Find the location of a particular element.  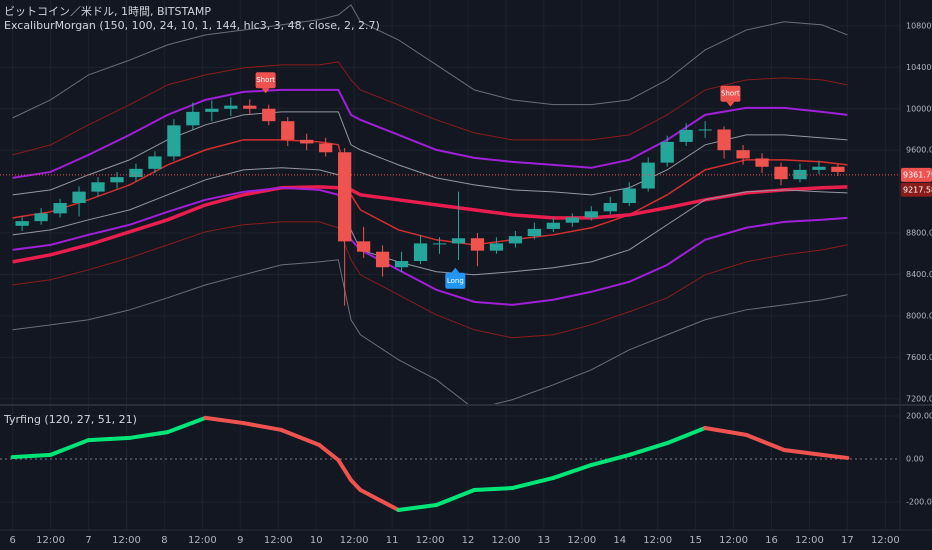

y-tick-label: 10800.00 is located at coordinates (919, 25).